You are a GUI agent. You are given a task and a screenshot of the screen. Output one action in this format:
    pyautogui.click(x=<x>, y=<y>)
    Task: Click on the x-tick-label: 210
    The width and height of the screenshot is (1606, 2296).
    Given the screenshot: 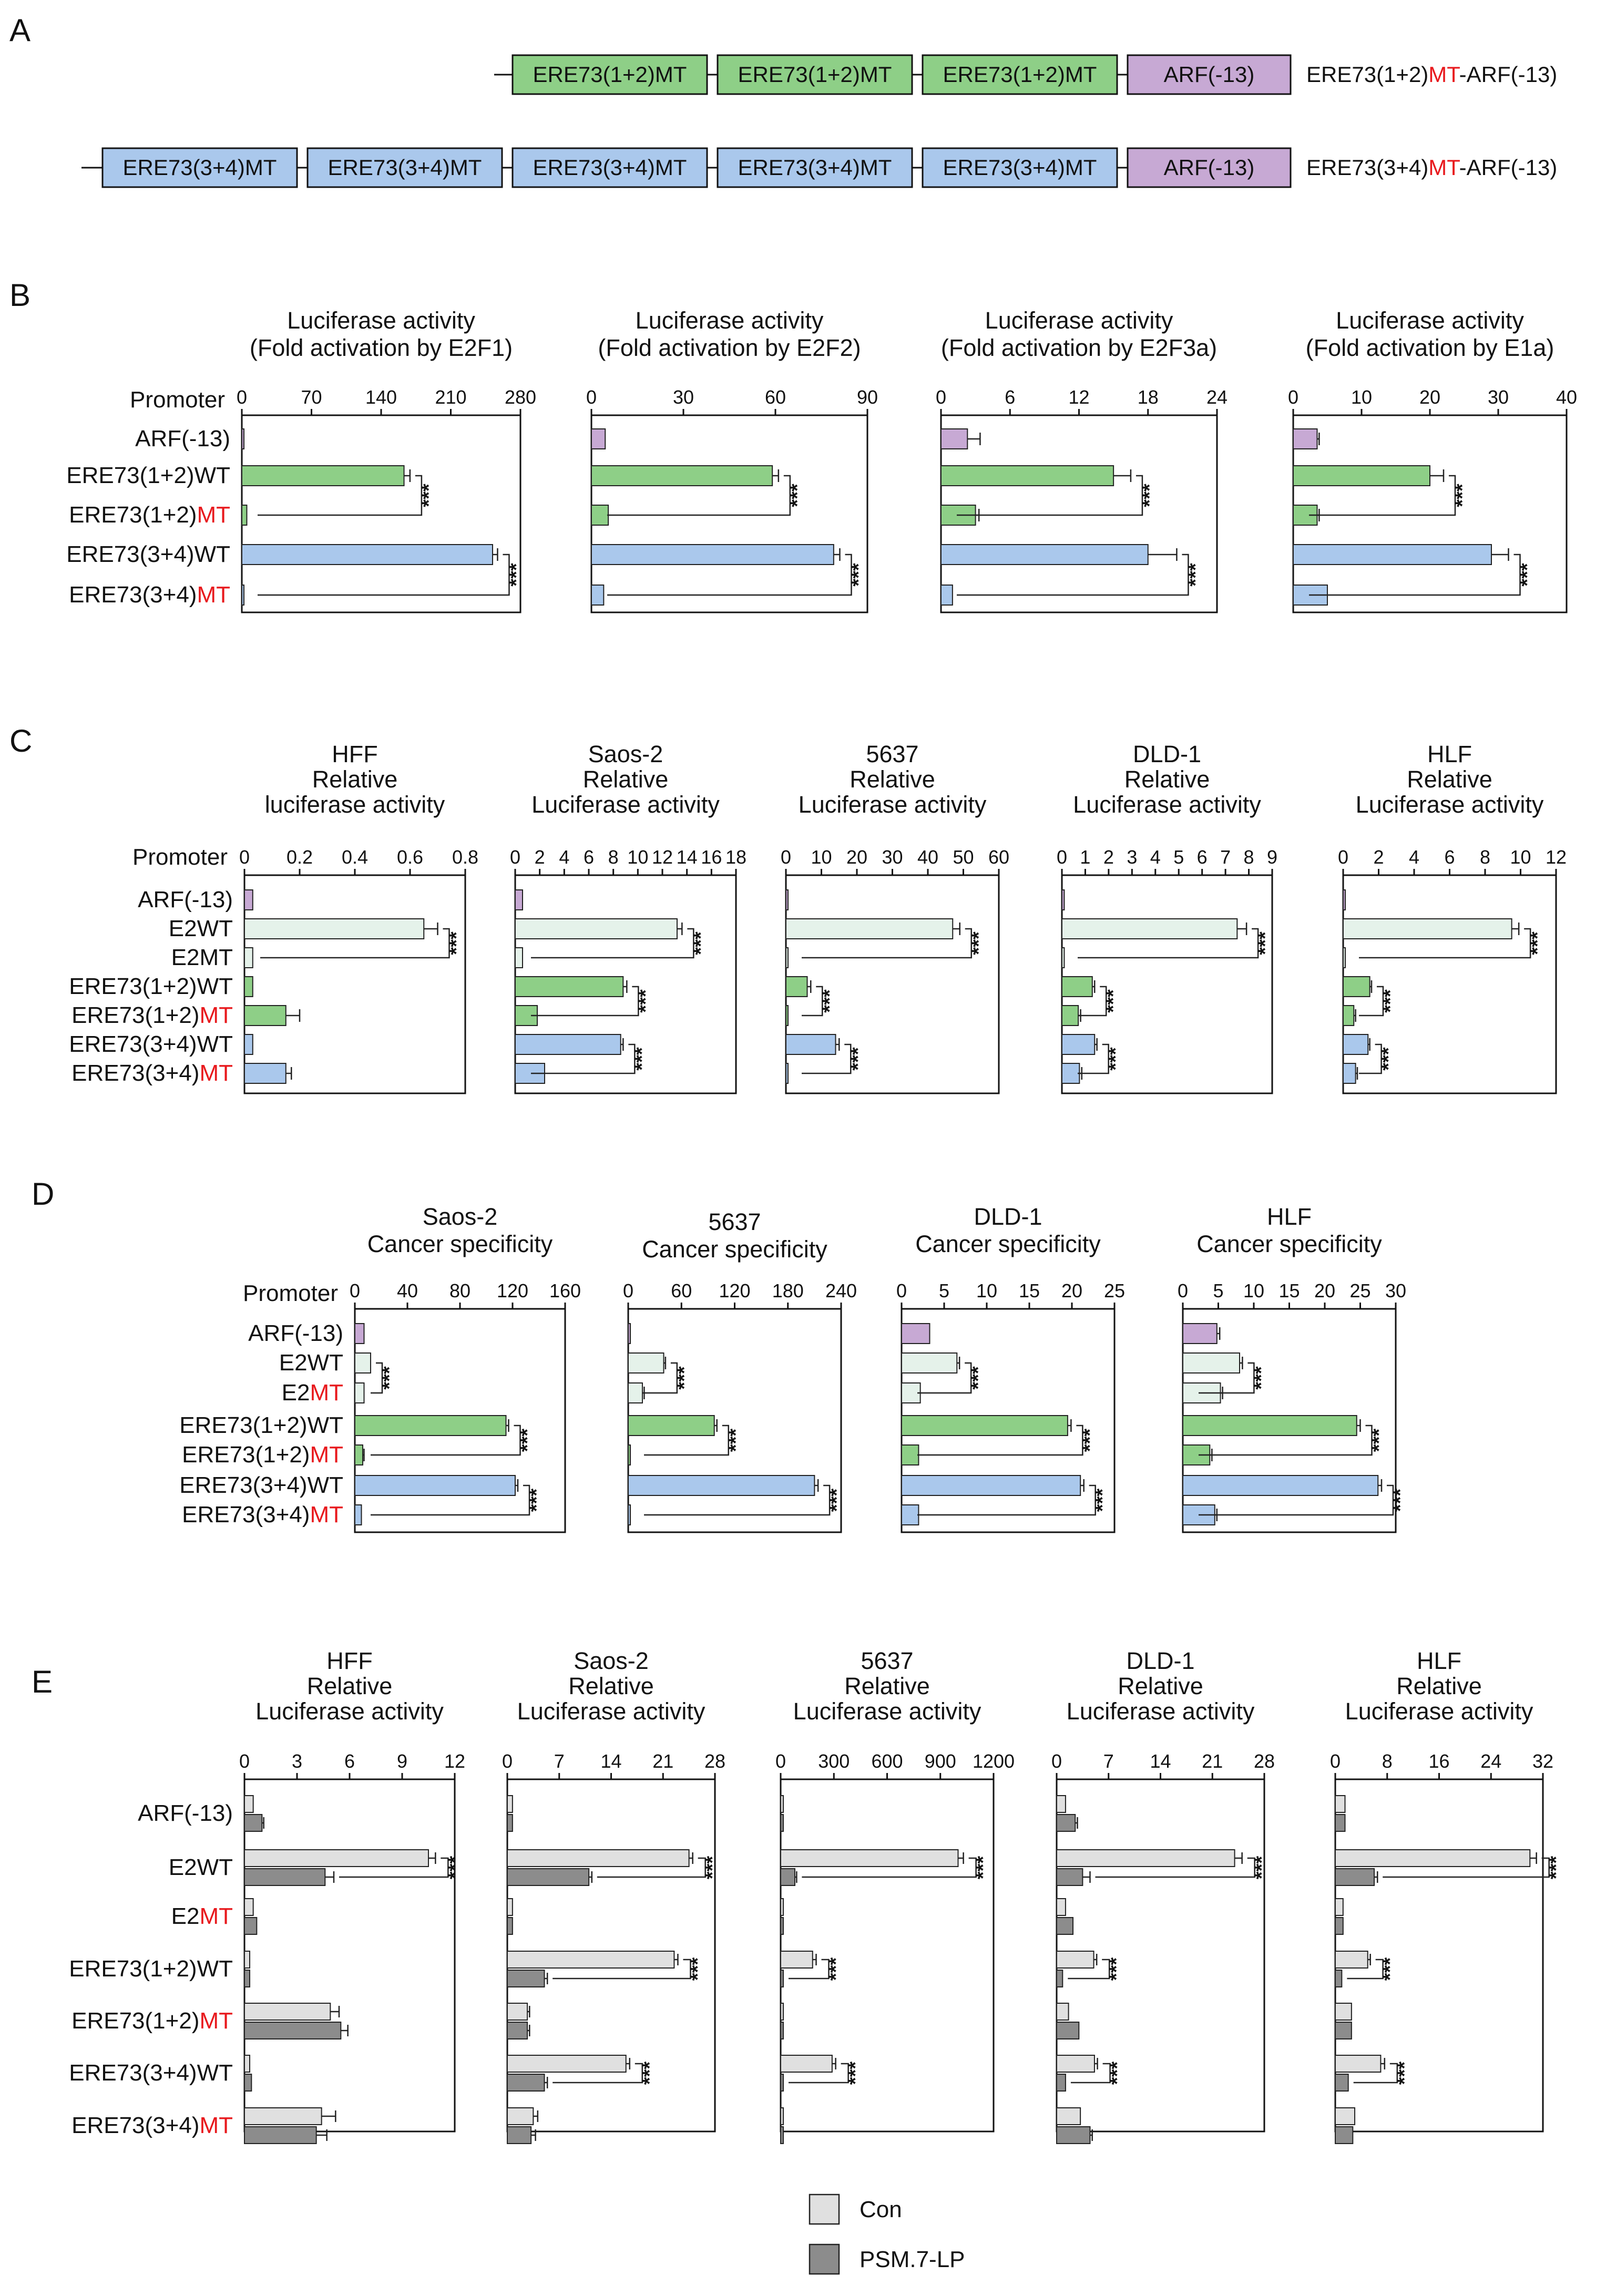 What is the action you would take?
    pyautogui.click(x=450, y=397)
    